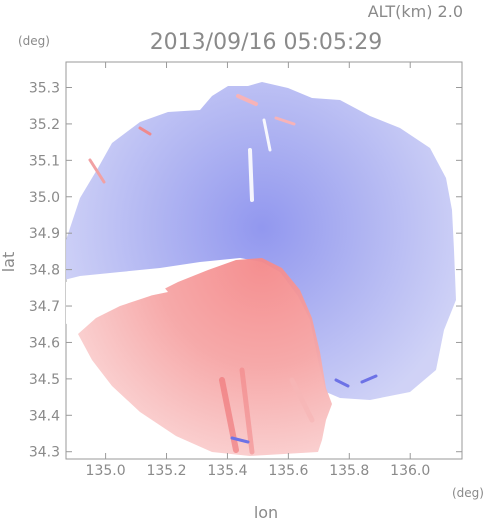 This screenshot has height=521, width=491. Describe the element at coordinates (44, 380) in the screenshot. I see `y-tick-label: 34.5` at that location.